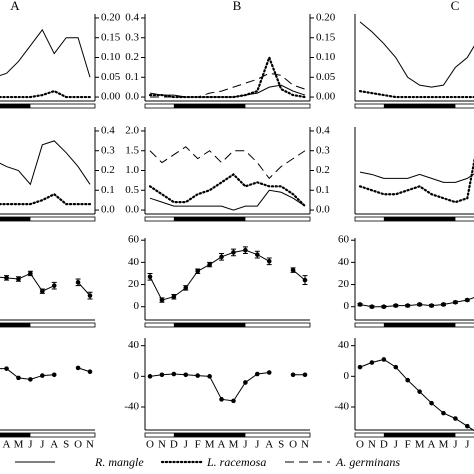 The image size is (474, 474). What do you see at coordinates (344, 240) in the screenshot?
I see `y-tick-label: 60` at bounding box center [344, 240].